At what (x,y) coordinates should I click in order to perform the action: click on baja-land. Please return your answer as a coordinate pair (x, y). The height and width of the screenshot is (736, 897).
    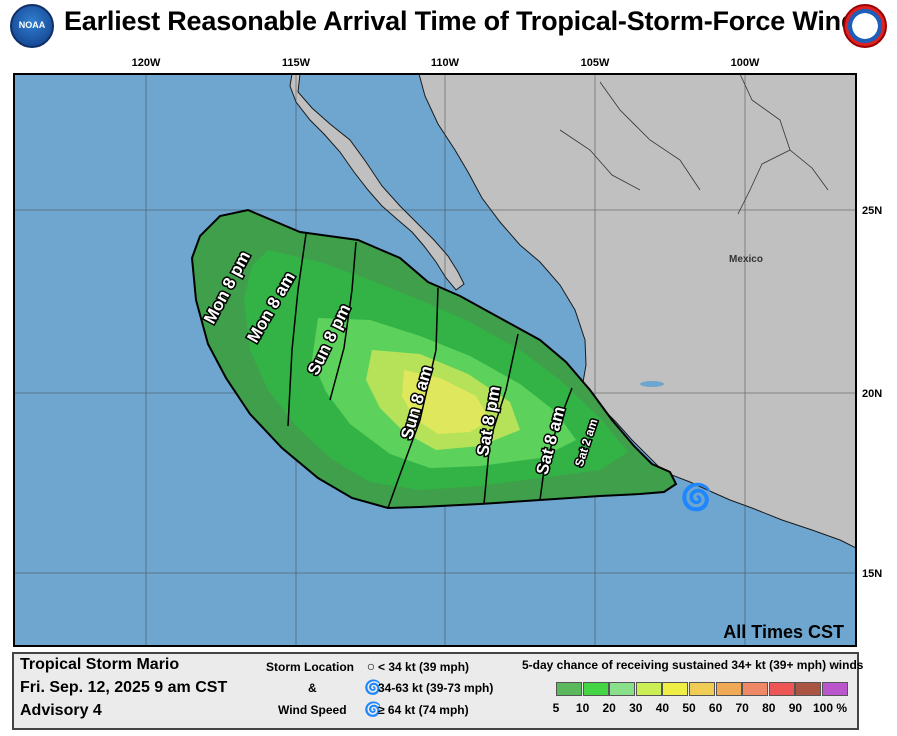
    Looking at the image, I should click on (377, 182).